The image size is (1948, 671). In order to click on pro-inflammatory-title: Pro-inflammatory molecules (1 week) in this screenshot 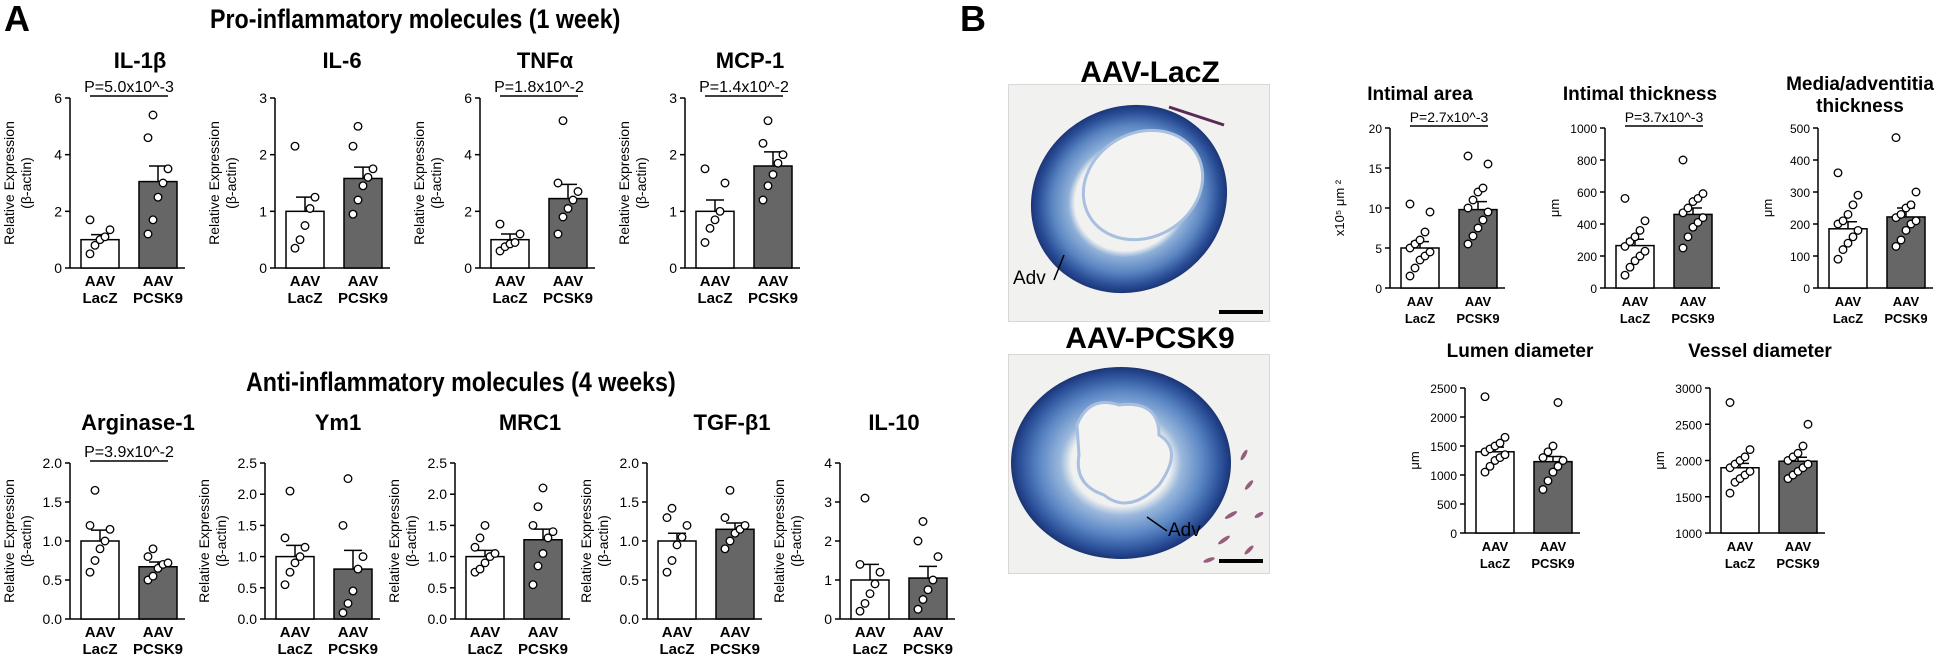, I will do `click(415, 19)`.